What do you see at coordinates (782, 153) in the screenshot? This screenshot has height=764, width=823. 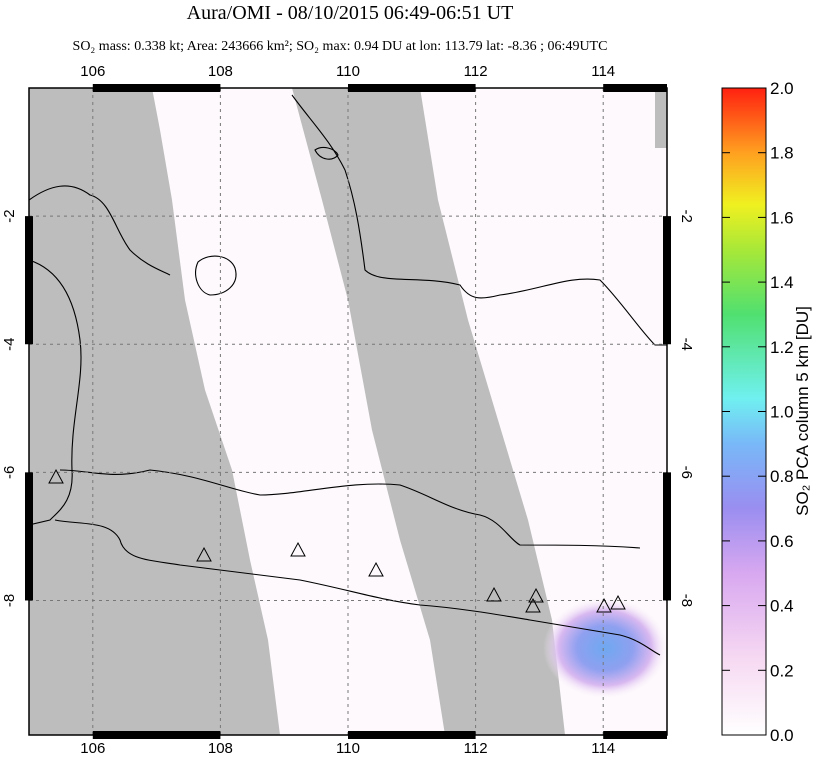 I see `colorbar-tick-label: 1.8` at bounding box center [782, 153].